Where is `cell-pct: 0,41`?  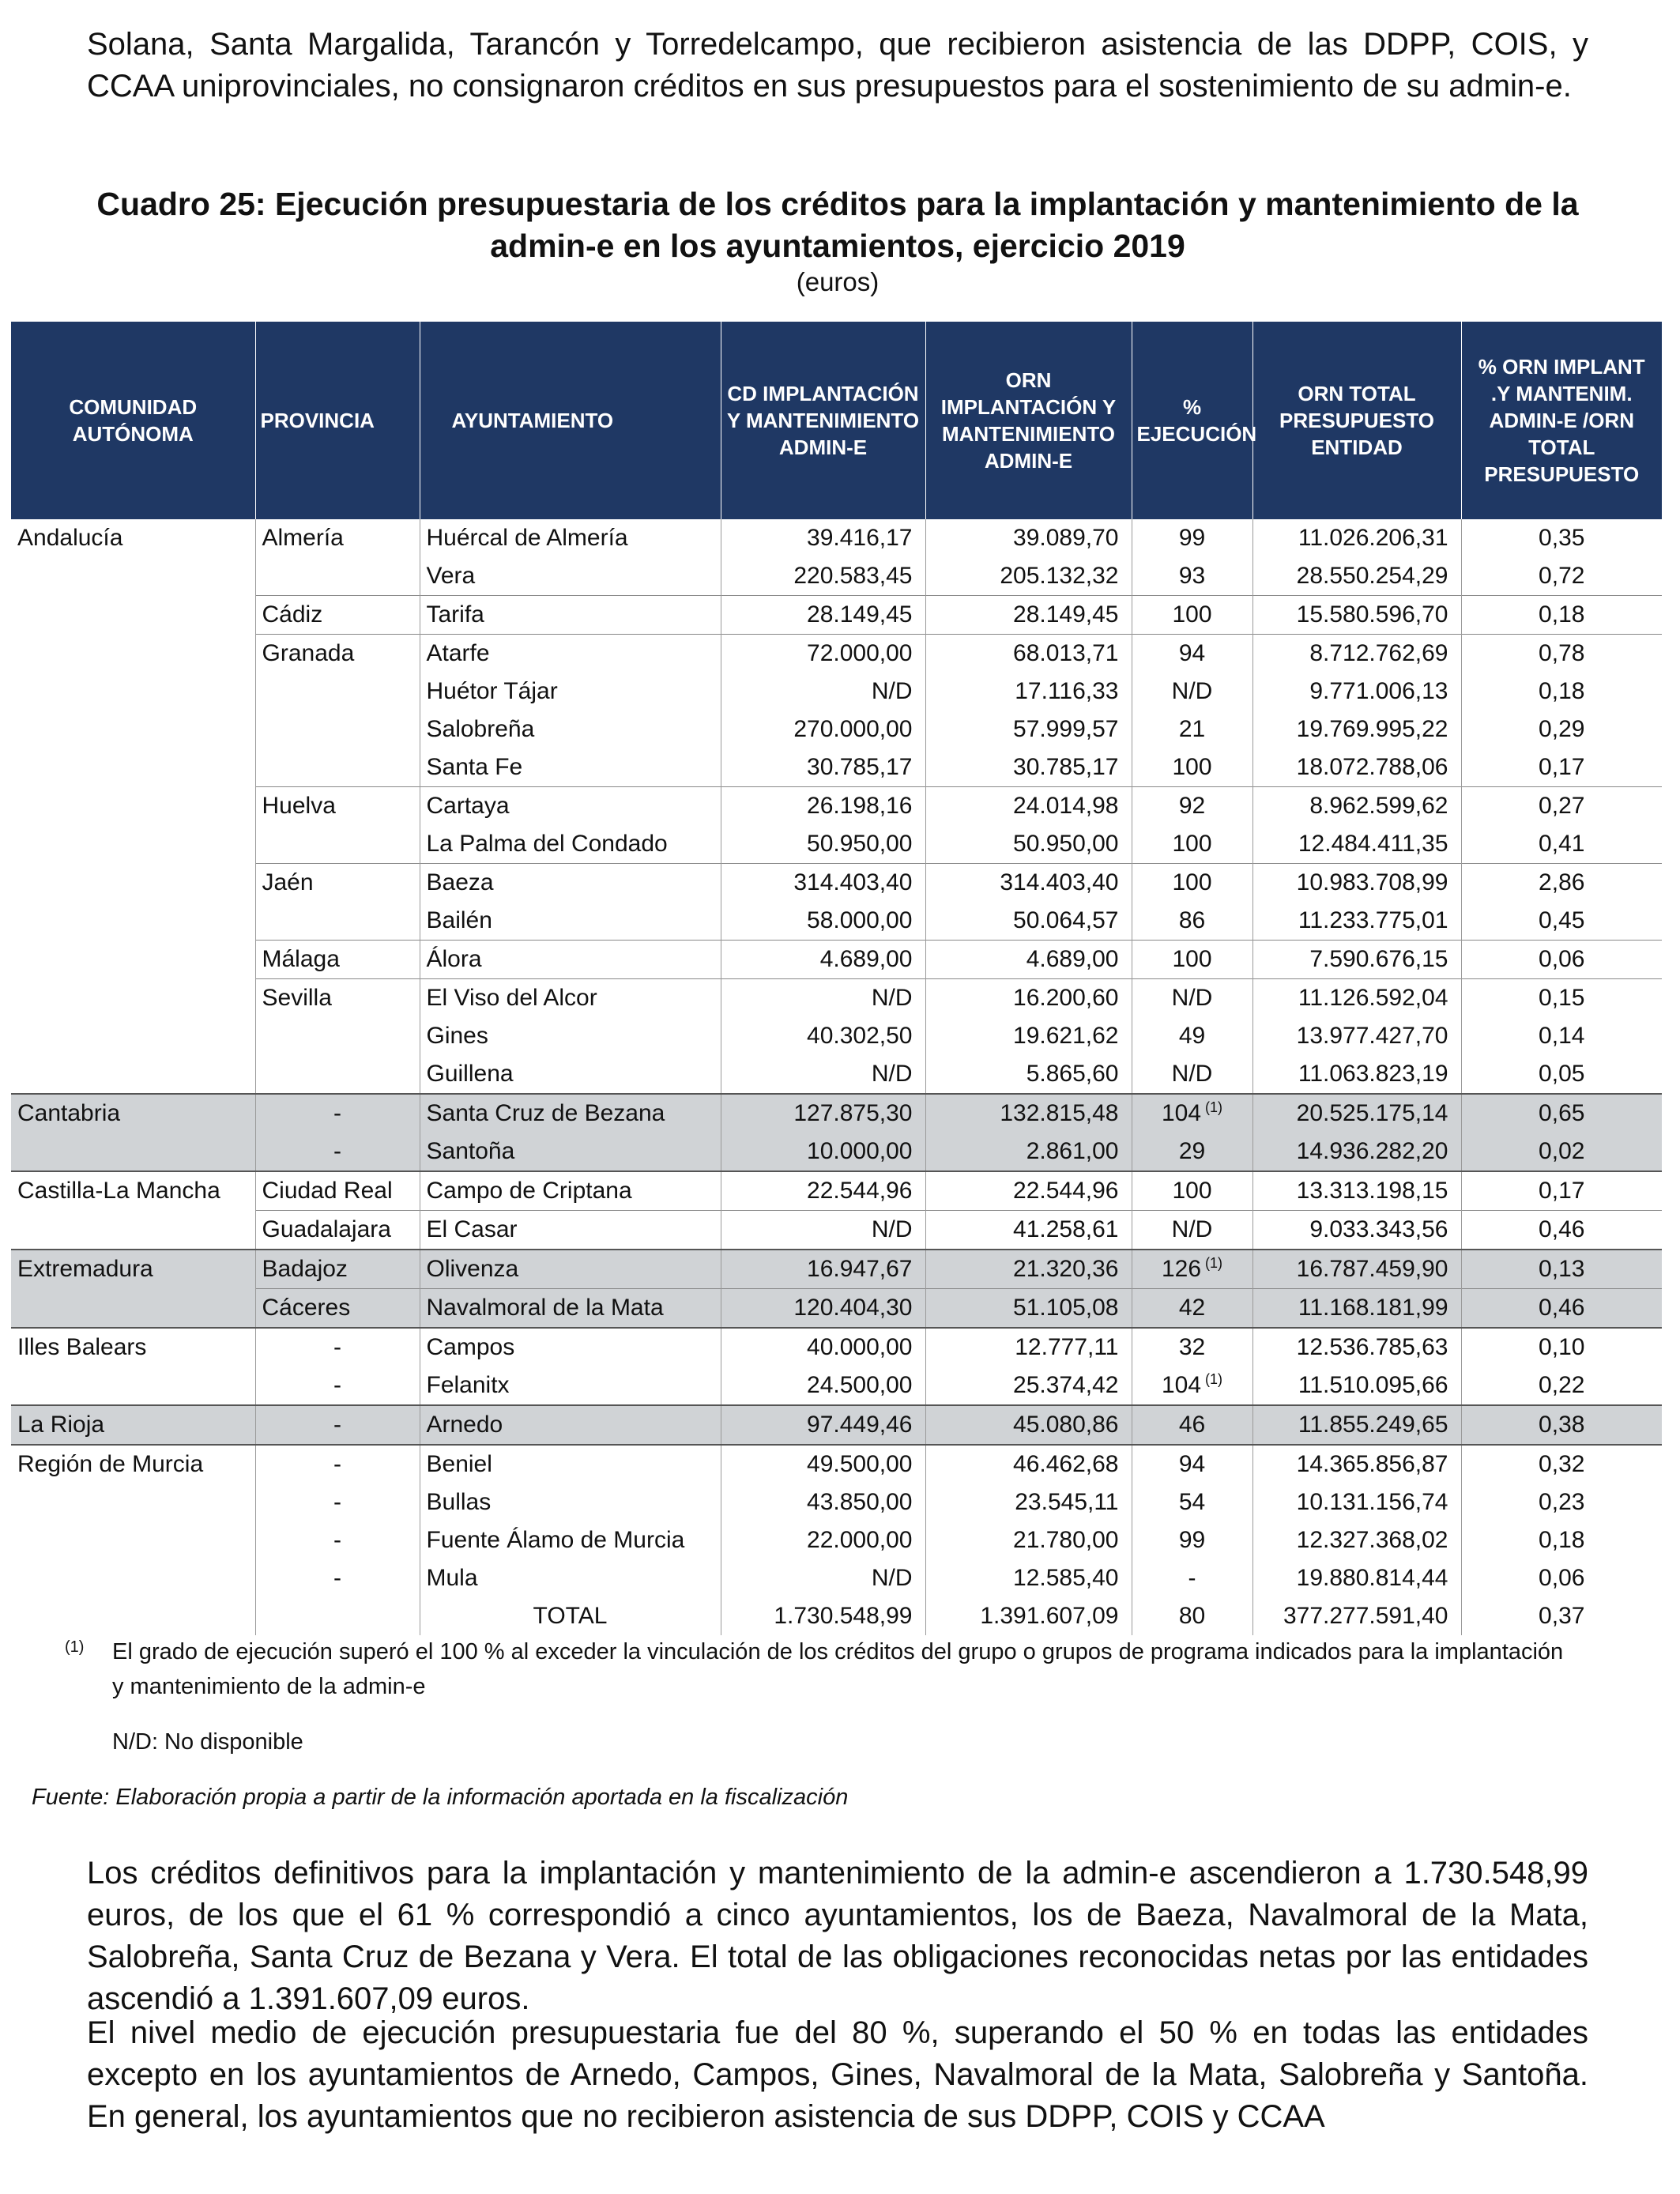
cell-pct: 0,41 is located at coordinates (1562, 844).